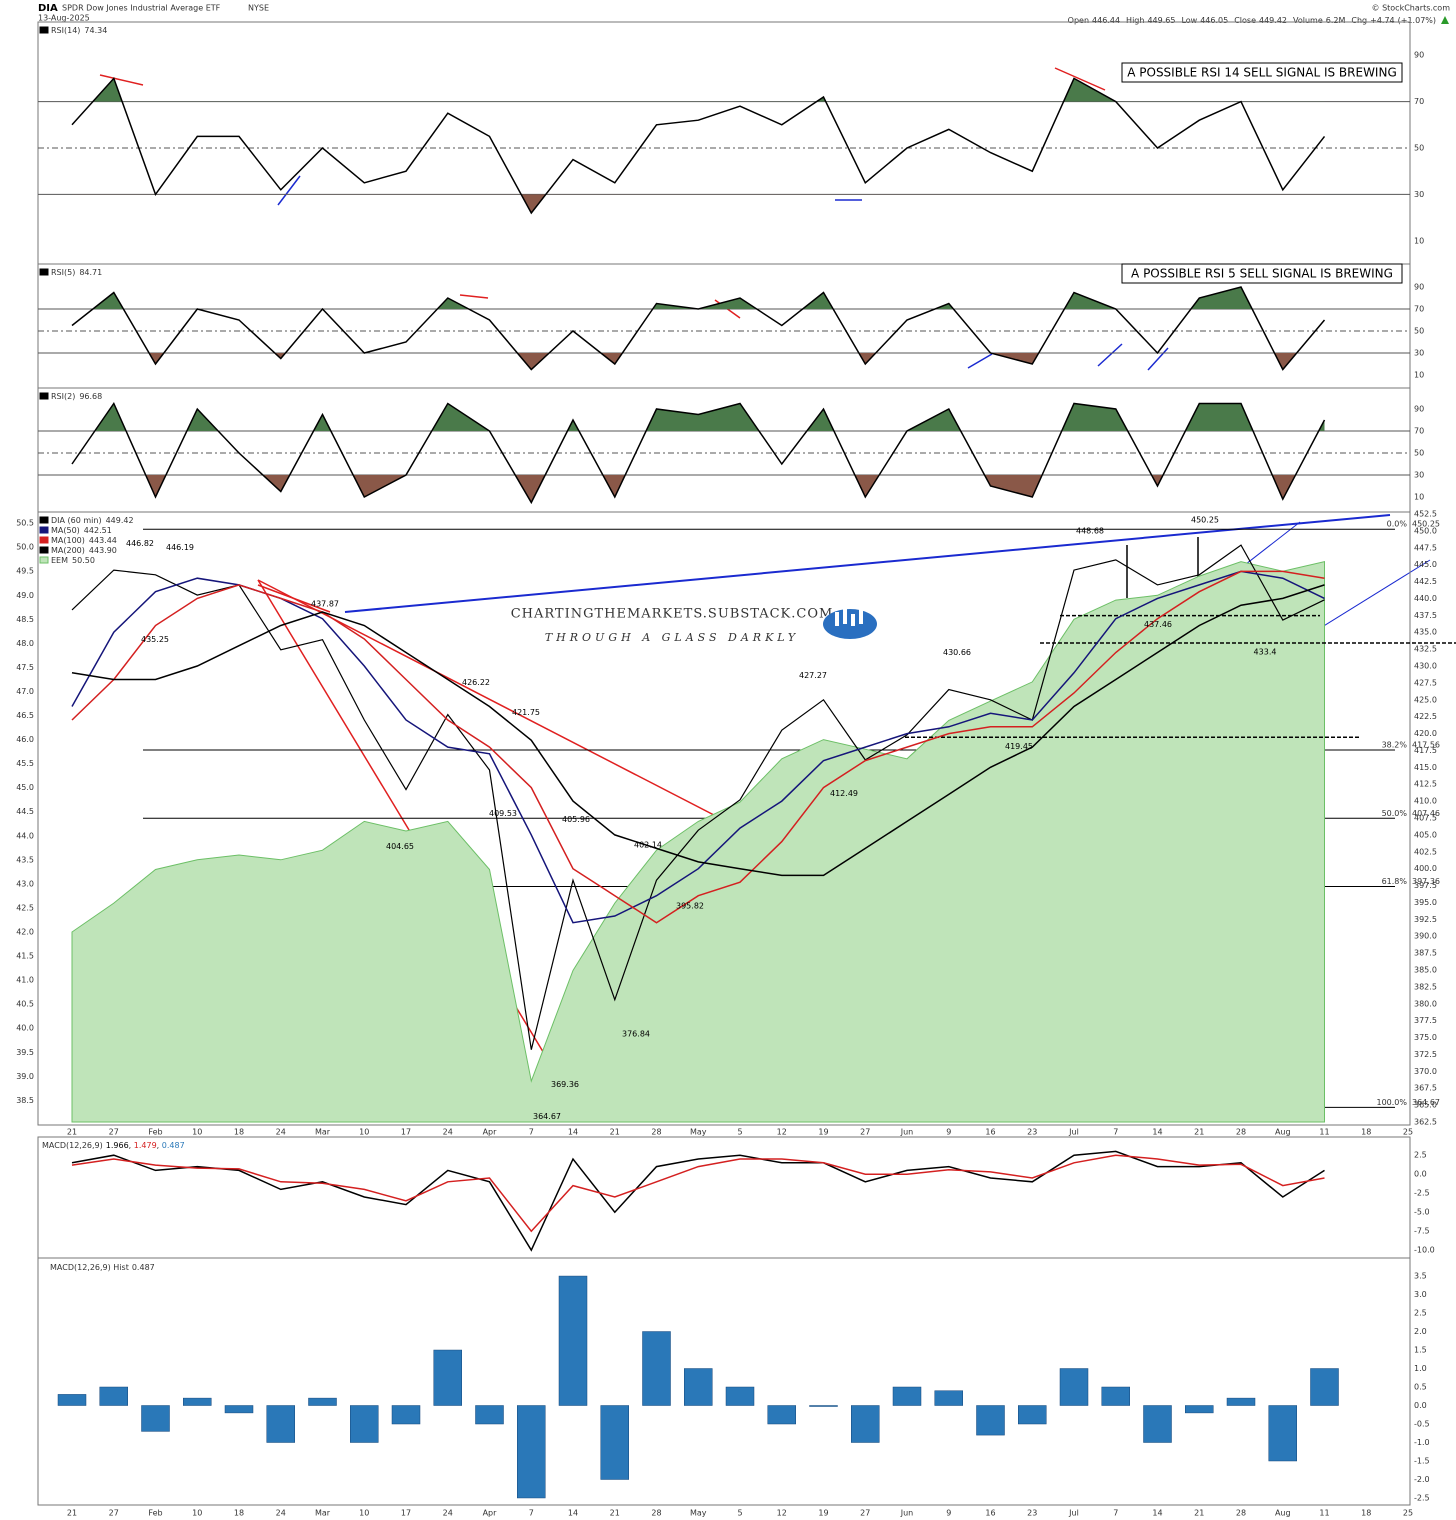  What do you see at coordinates (1425, 530) in the screenshot?
I see `y-tick-label: 450.0` at bounding box center [1425, 530].